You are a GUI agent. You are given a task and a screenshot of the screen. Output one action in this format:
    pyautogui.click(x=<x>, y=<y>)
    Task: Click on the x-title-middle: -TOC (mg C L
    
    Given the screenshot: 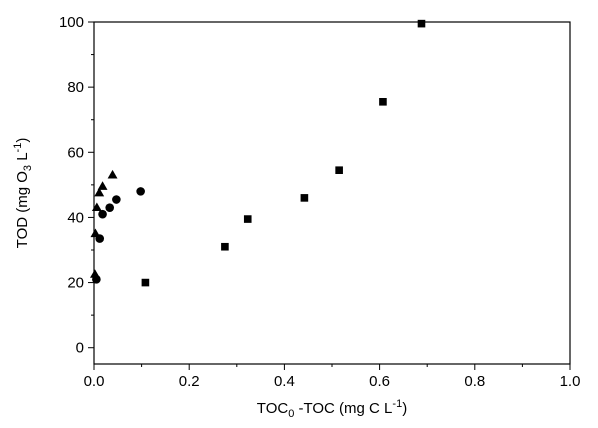 What is the action you would take?
    pyautogui.click(x=343, y=408)
    